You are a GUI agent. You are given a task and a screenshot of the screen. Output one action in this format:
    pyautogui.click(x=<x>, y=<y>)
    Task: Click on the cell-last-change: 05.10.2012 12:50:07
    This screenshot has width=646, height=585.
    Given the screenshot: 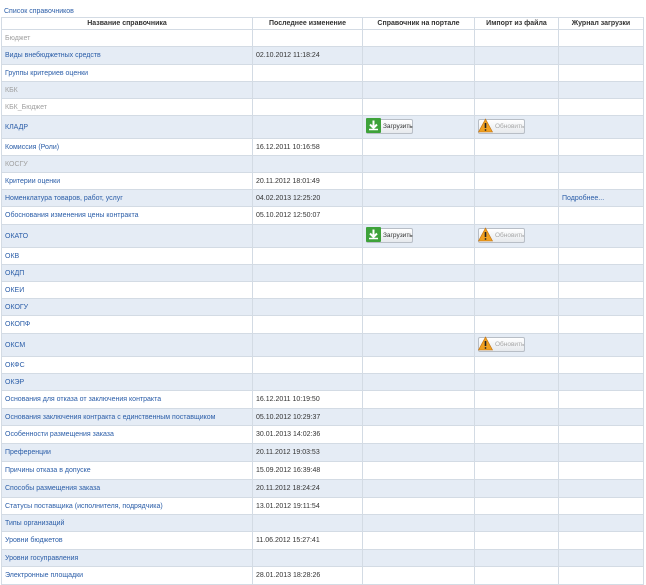 What is the action you would take?
    pyautogui.click(x=307, y=215)
    